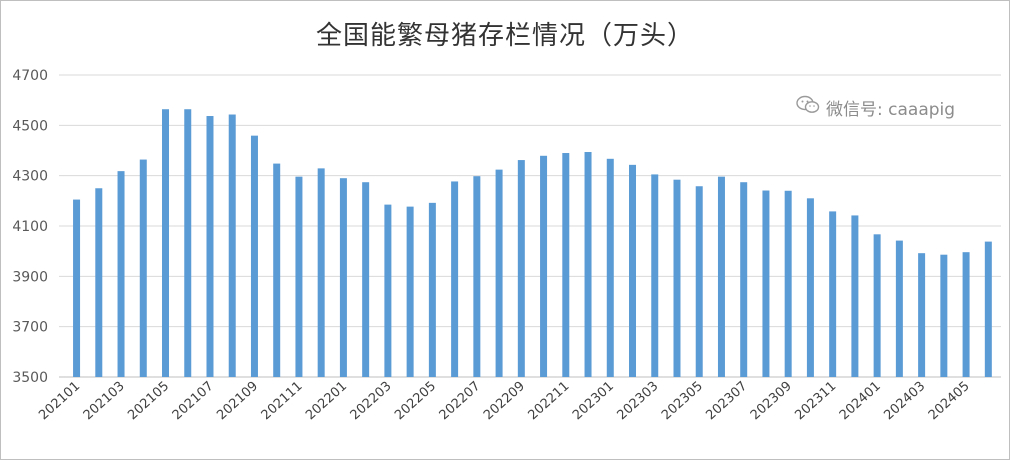  Describe the element at coordinates (371, 401) in the screenshot. I see `x-tick-label: 202203` at that location.